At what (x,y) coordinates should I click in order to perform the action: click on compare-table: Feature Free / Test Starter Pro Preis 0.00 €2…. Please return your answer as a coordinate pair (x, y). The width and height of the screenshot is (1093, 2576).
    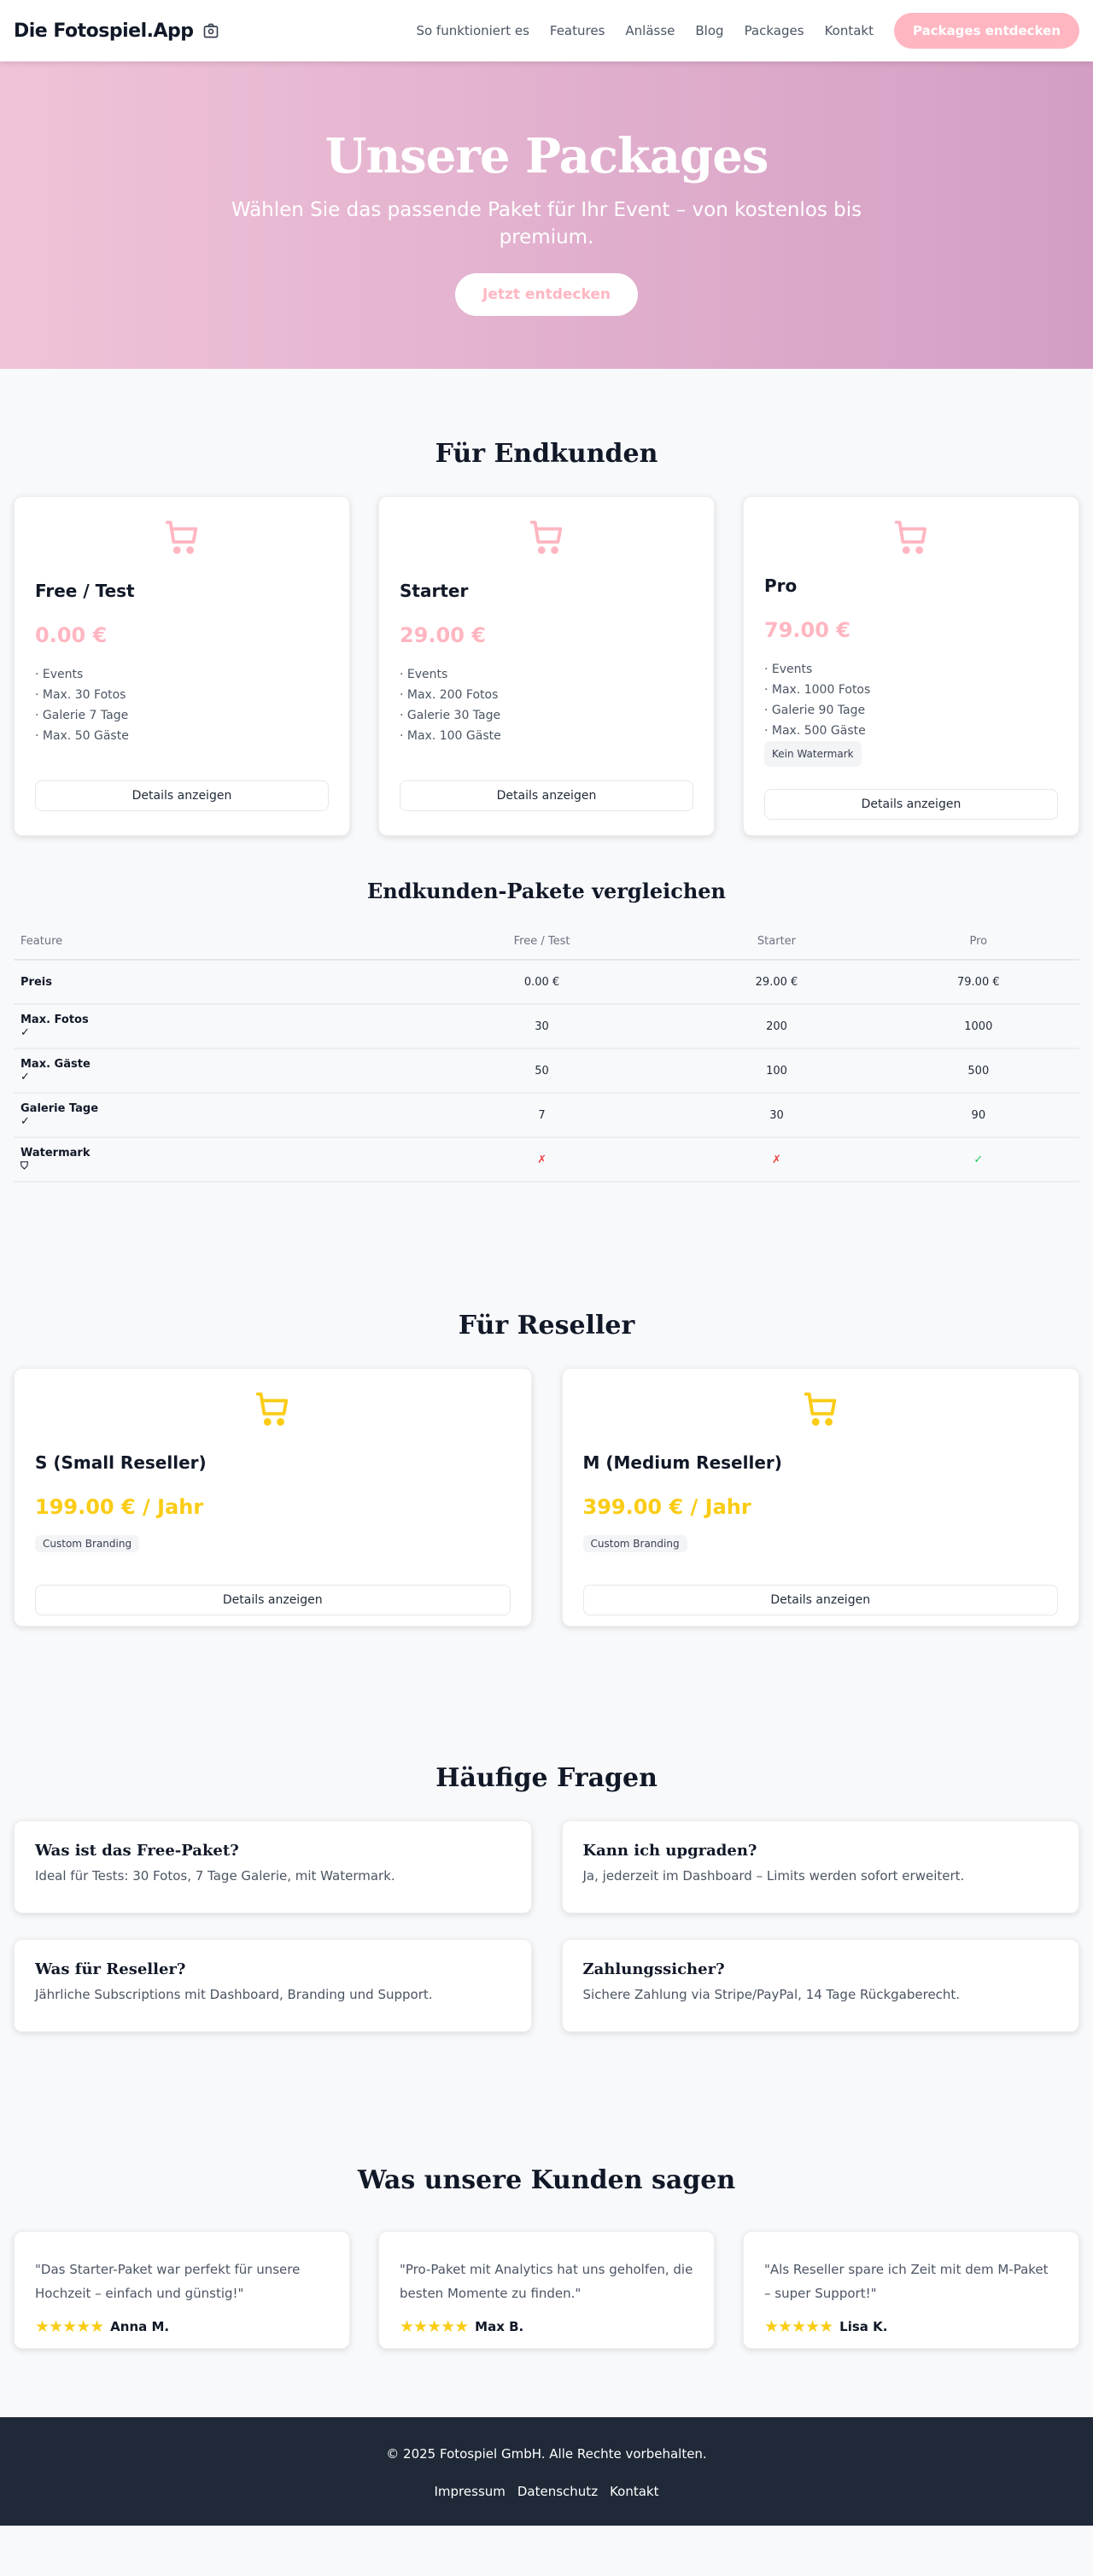
    Looking at the image, I should click on (546, 1053).